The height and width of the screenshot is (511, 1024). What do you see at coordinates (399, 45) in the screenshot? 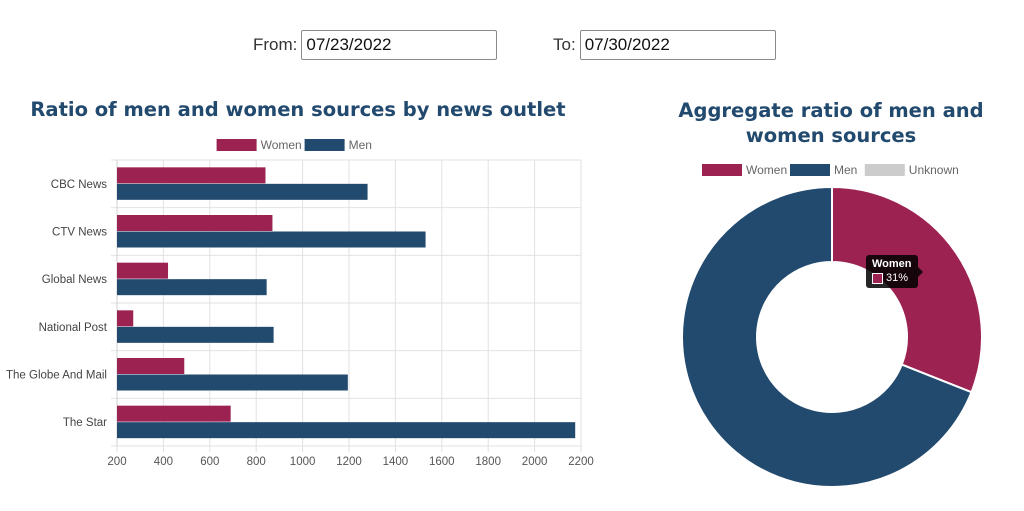
I see `from-date-input` at bounding box center [399, 45].